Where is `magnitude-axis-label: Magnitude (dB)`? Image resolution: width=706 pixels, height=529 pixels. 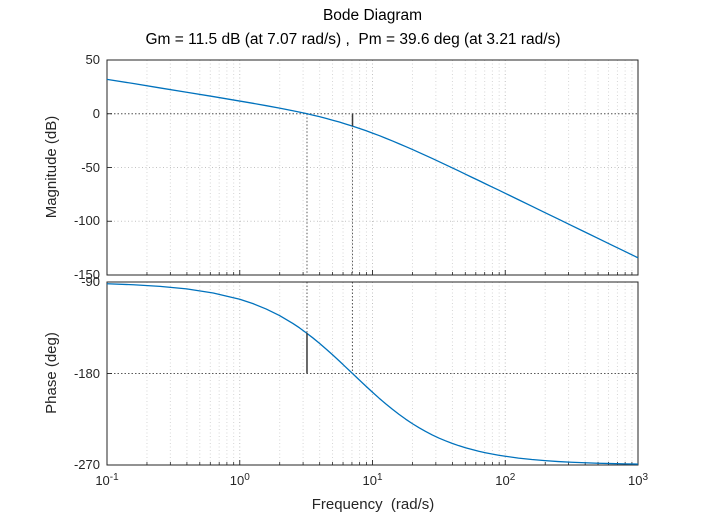
magnitude-axis-label: Magnitude (dB) is located at coordinates (51, 167).